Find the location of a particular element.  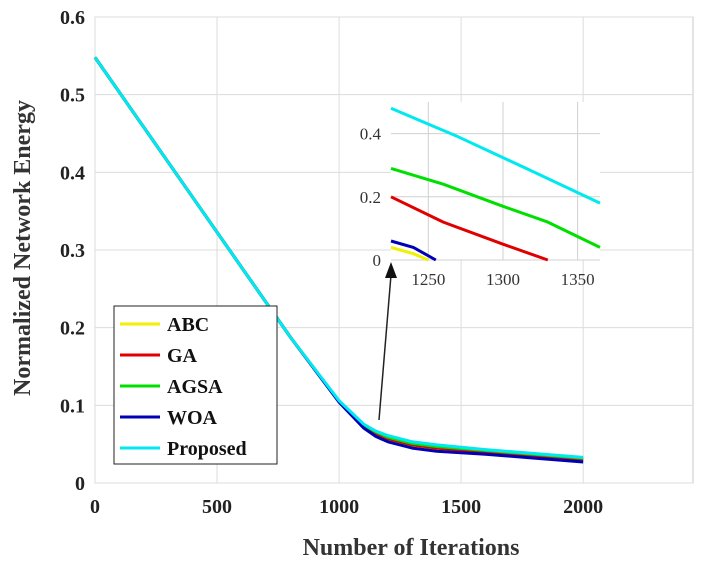

inset-series-lines is located at coordinates (495, 184).